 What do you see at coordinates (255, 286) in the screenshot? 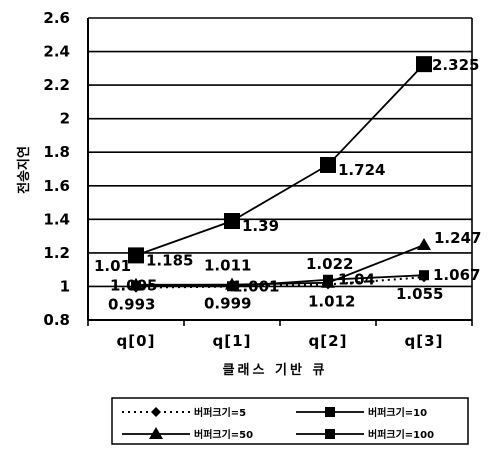
I see `data-label: 1.001` at bounding box center [255, 286].